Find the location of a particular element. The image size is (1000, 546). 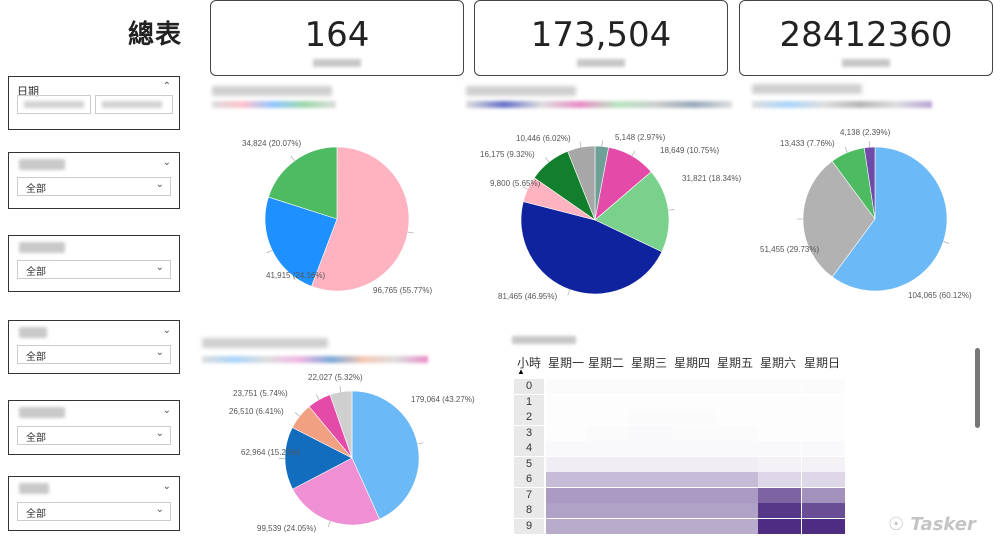

pie2-label-3: 31,821 (18.34%) is located at coordinates (711, 178).